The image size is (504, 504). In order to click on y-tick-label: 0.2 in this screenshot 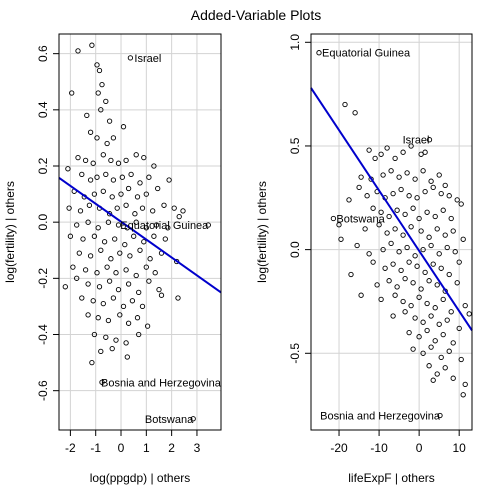, I will do `click(43, 165)`.